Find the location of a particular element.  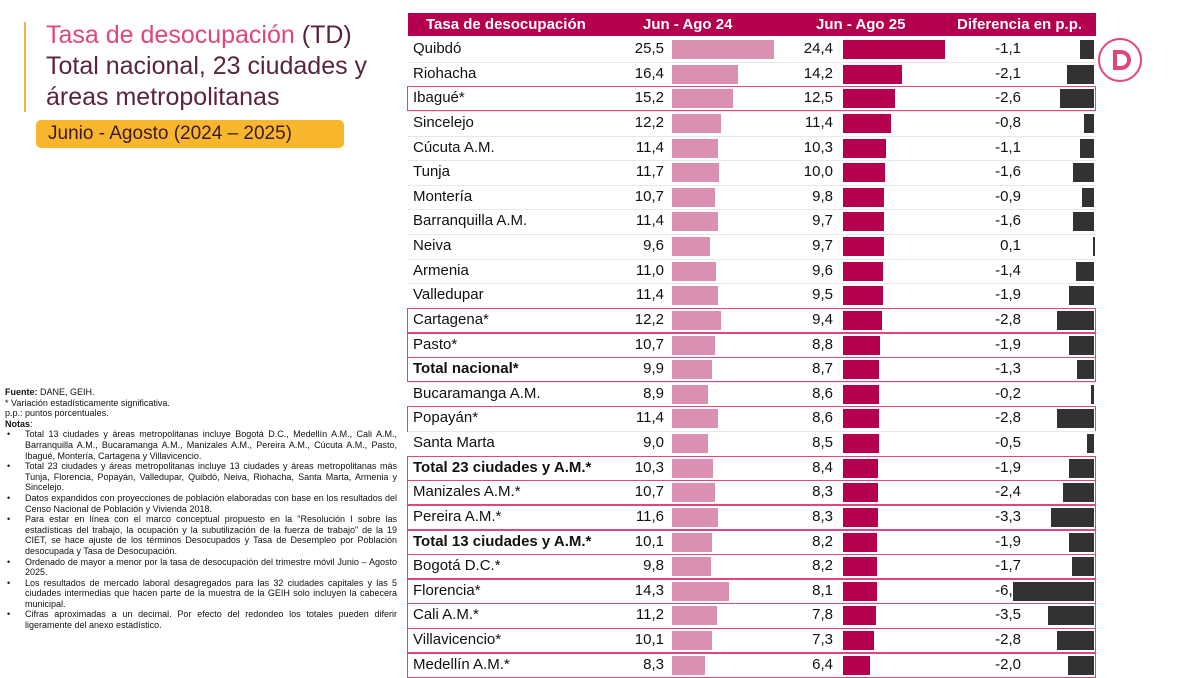

row-value-2025: 8,2 is located at coordinates (822, 541).